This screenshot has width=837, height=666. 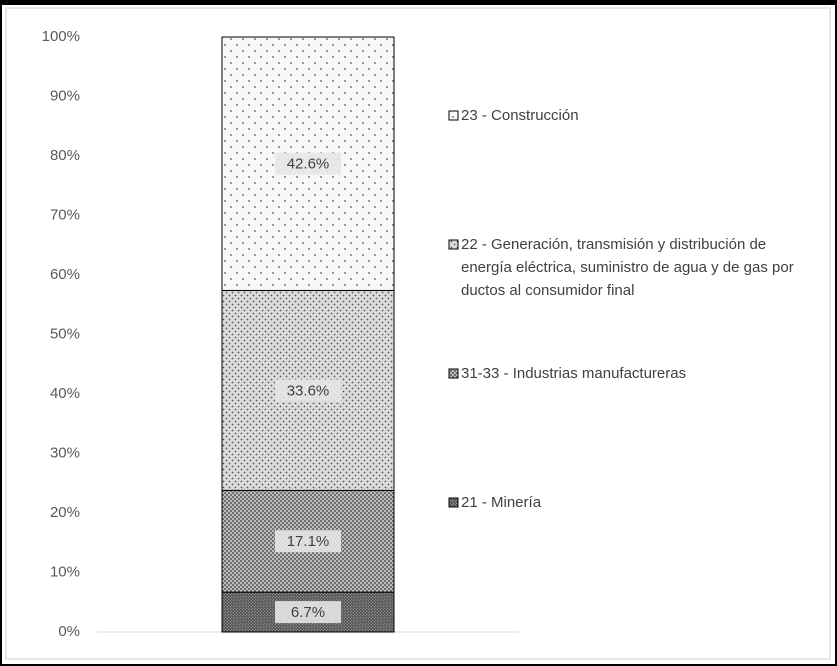 I want to click on legend-label: 23 - Construcción, so click(x=520, y=115).